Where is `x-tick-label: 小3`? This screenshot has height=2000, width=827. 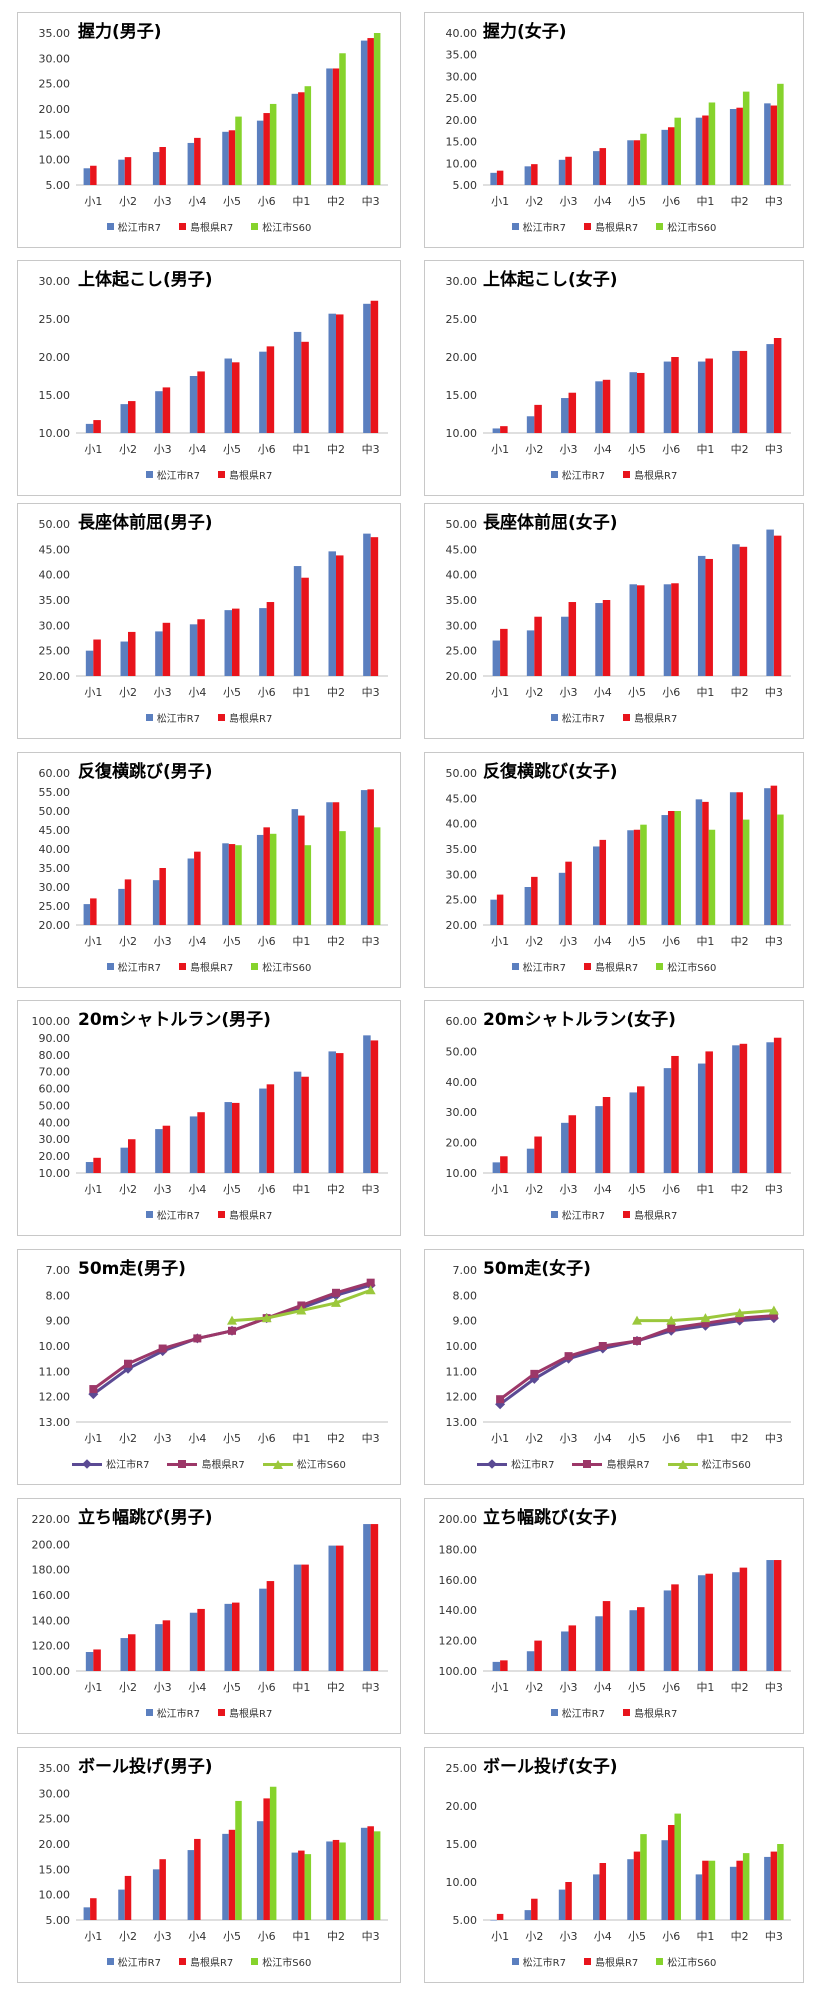 x-tick-label: 小3 is located at coordinates (569, 1936).